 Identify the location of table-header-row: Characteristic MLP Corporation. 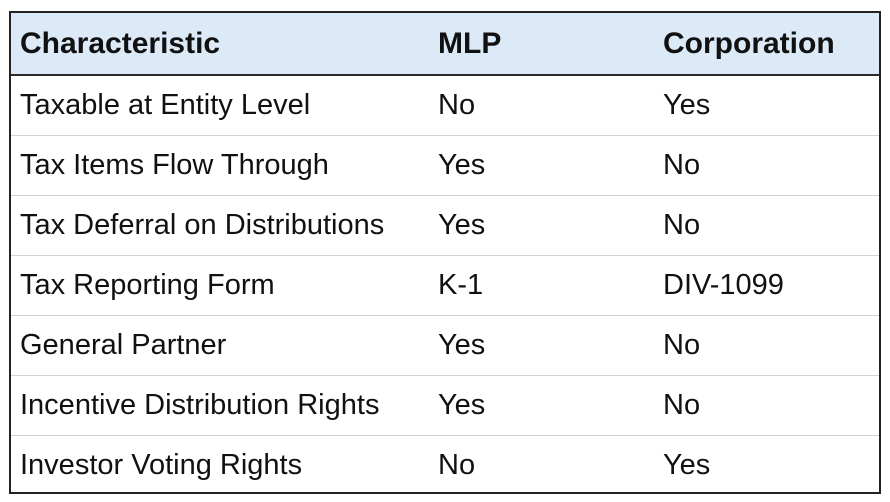
(445, 44).